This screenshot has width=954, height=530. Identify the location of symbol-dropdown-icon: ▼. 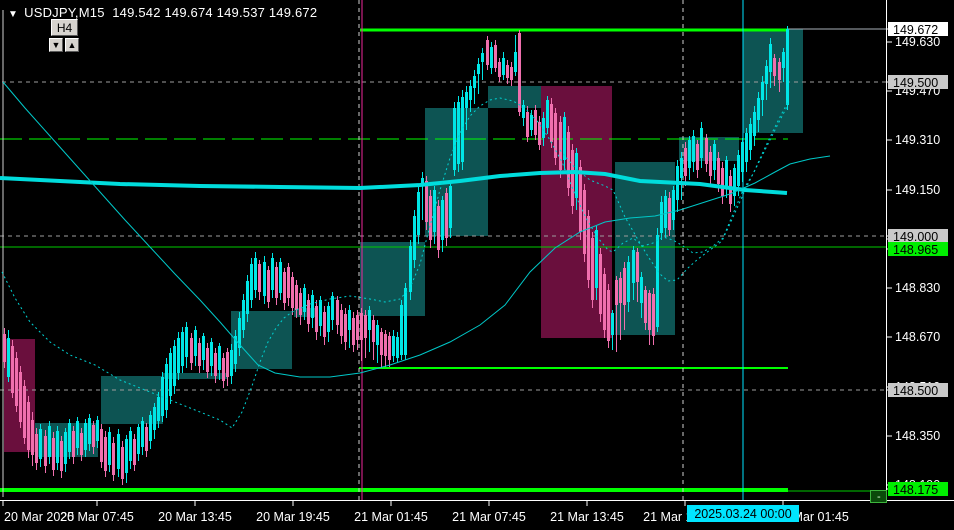
(13, 14).